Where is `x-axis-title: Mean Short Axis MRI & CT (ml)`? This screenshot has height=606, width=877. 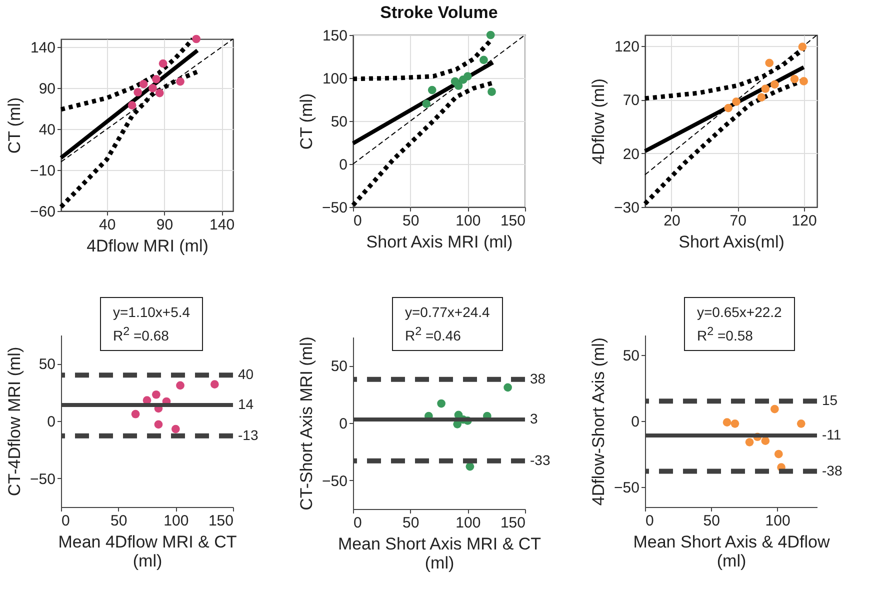 x-axis-title: Mean Short Axis MRI & CT (ml) is located at coordinates (440, 553).